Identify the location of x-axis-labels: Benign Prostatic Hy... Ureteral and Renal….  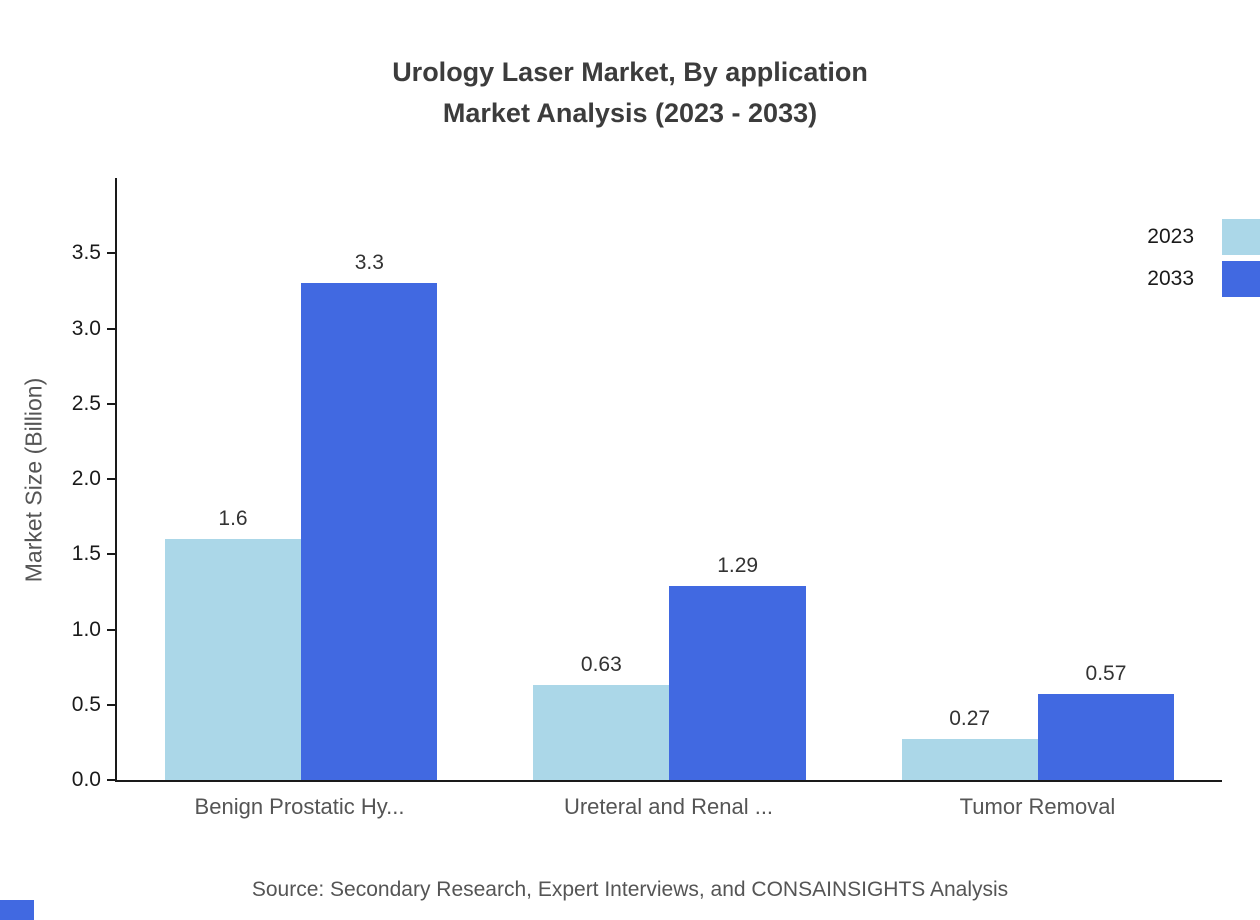
(668, 807).